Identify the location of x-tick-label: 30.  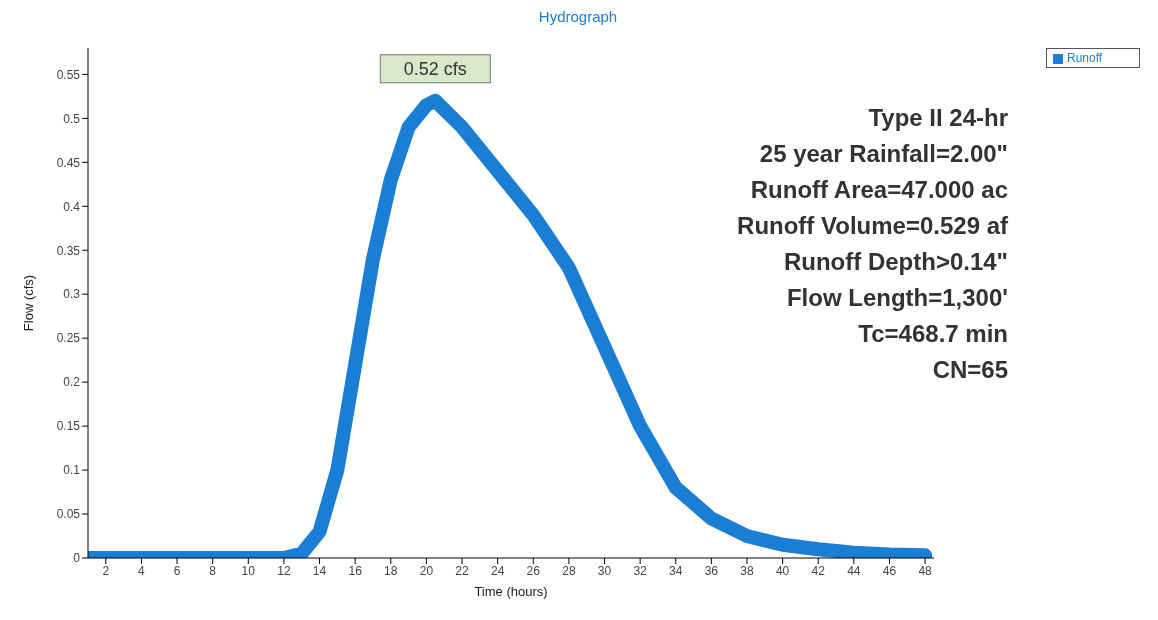
(604, 570).